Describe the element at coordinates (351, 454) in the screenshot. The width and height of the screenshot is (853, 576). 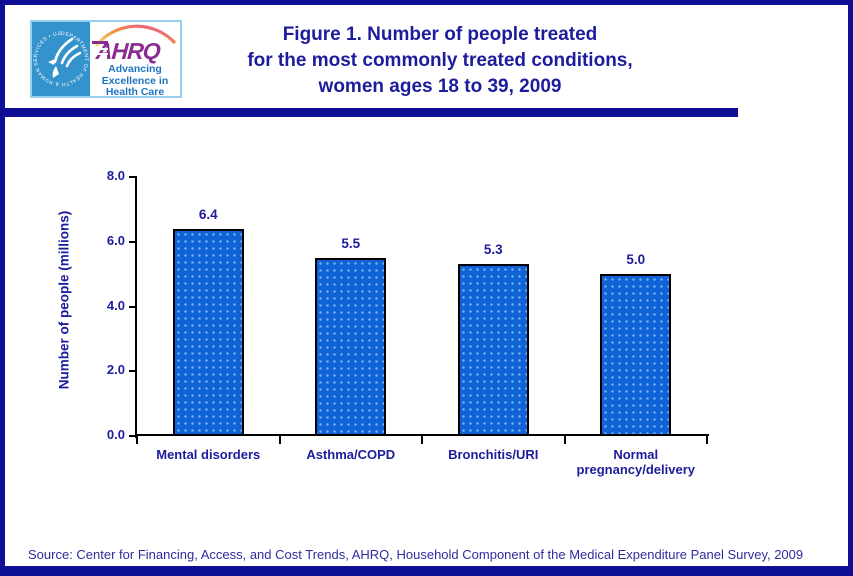
I see `category-label: Asthma/COPD` at that location.